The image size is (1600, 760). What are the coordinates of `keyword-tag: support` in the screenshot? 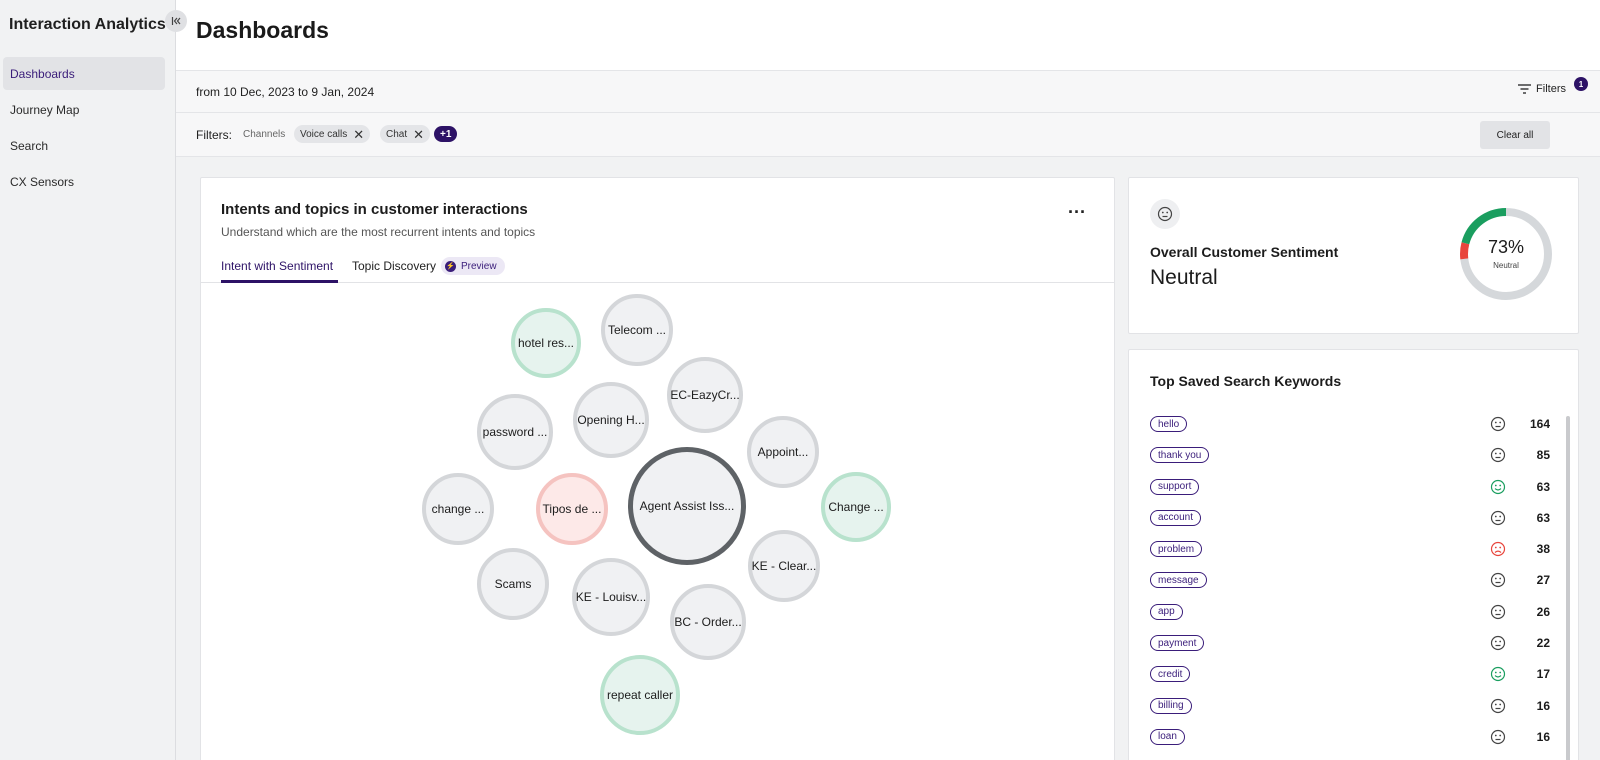 It's located at (1175, 486).